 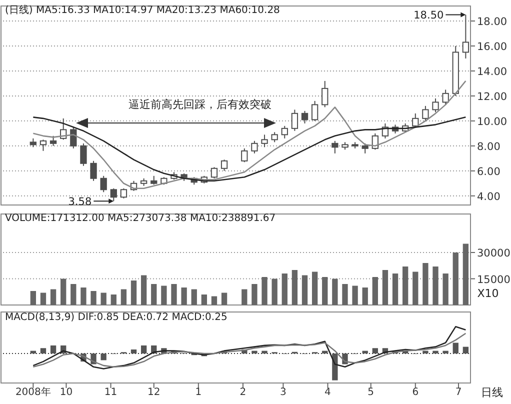 I want to click on y-tick-label: 18.00, so click(x=492, y=22).